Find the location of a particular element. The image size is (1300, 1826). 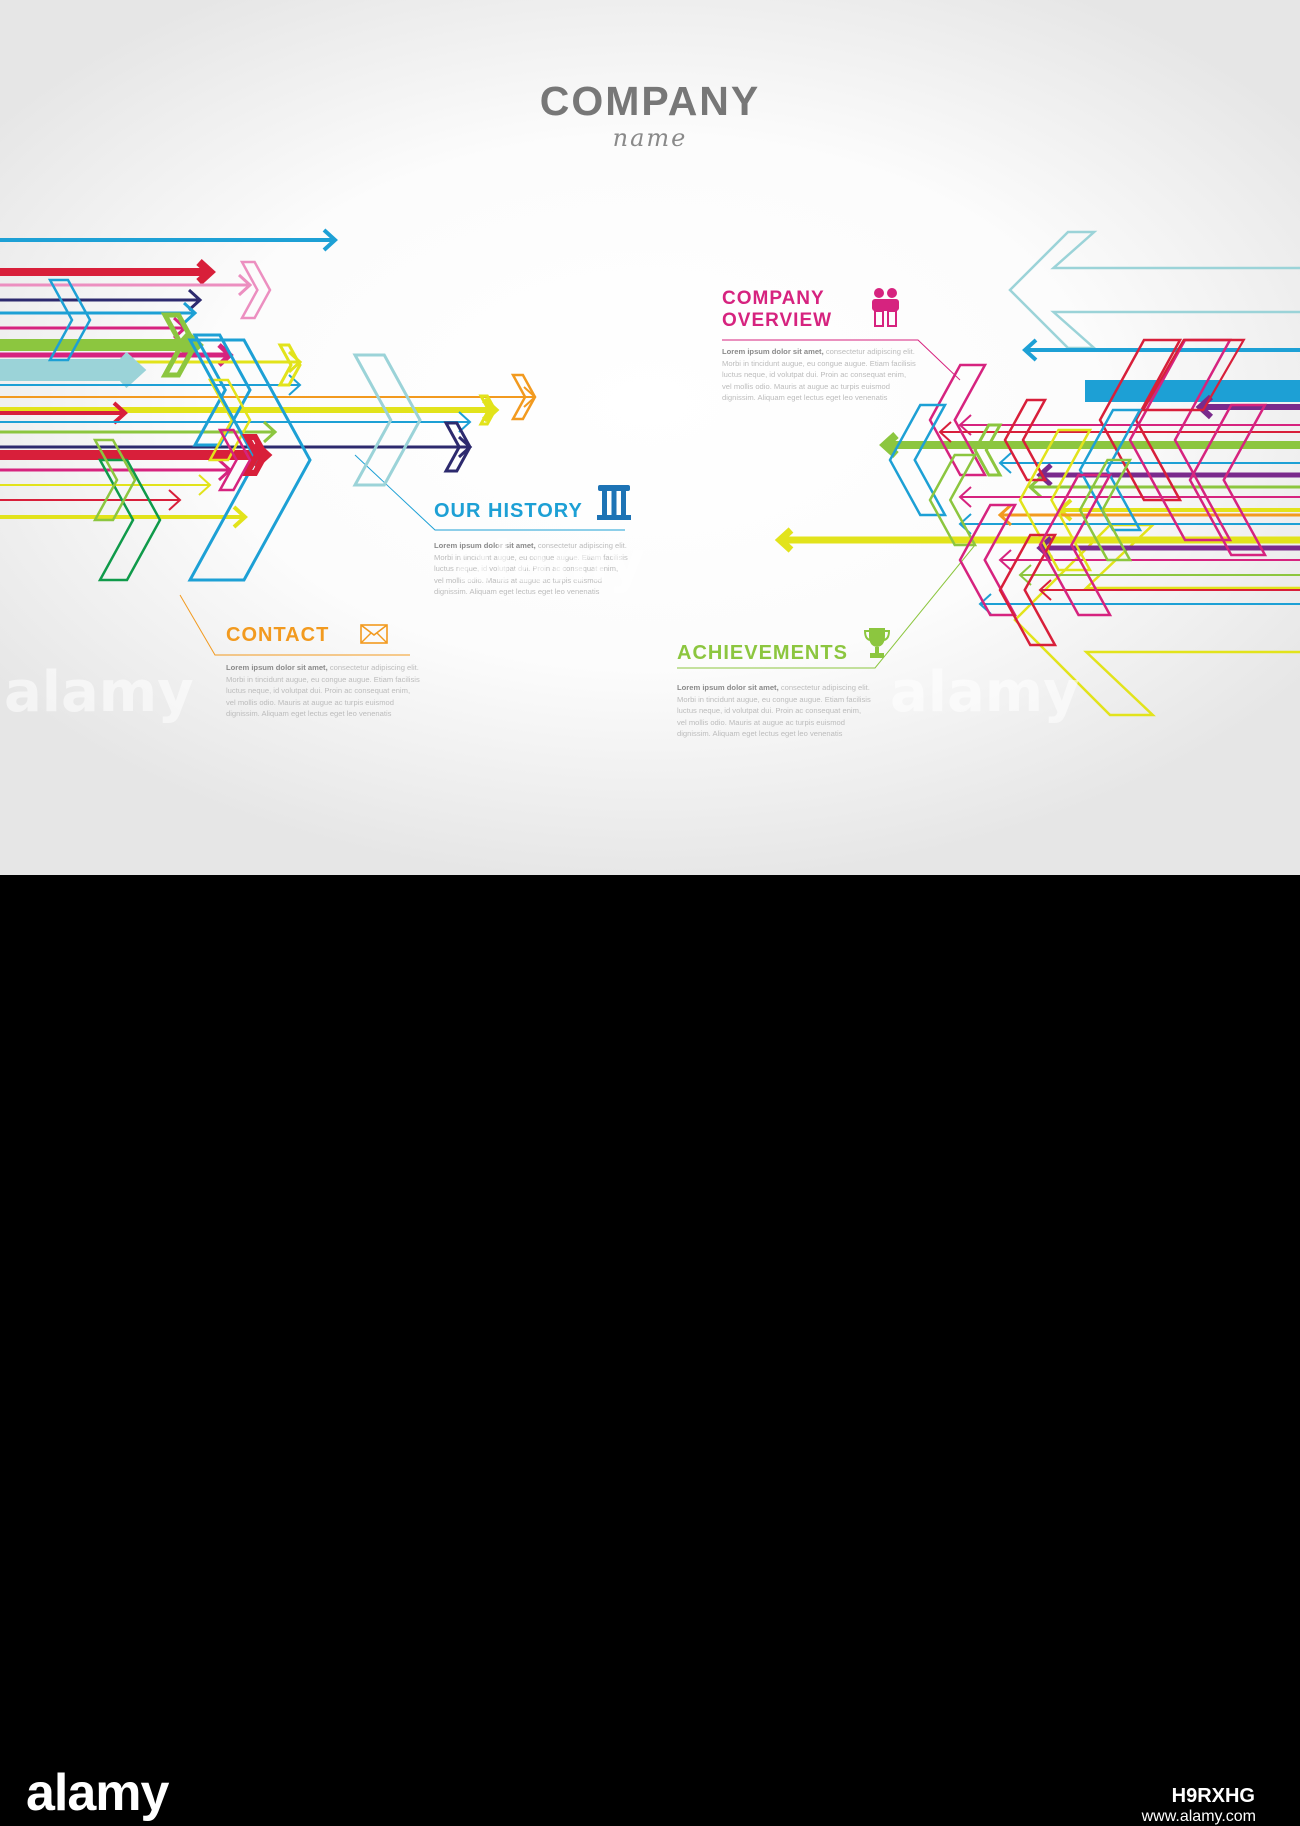

company-subtitle: name is located at coordinates (650, 138).